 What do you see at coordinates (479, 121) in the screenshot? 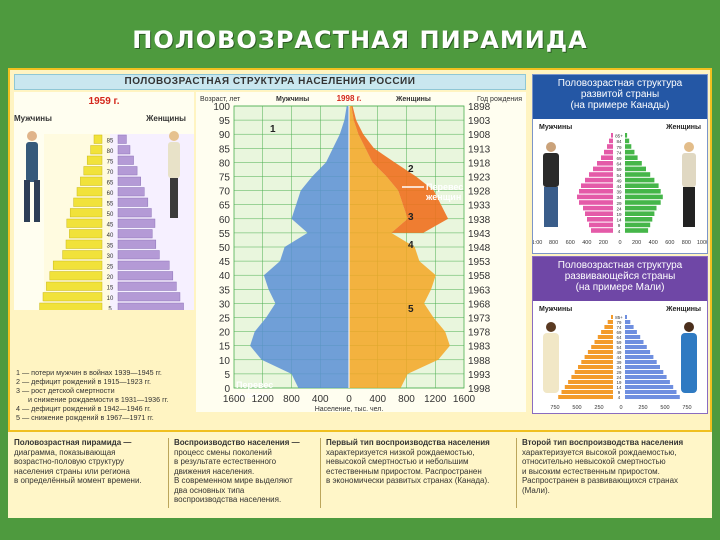
I see `year-tick-1998: 1903` at bounding box center [479, 121].